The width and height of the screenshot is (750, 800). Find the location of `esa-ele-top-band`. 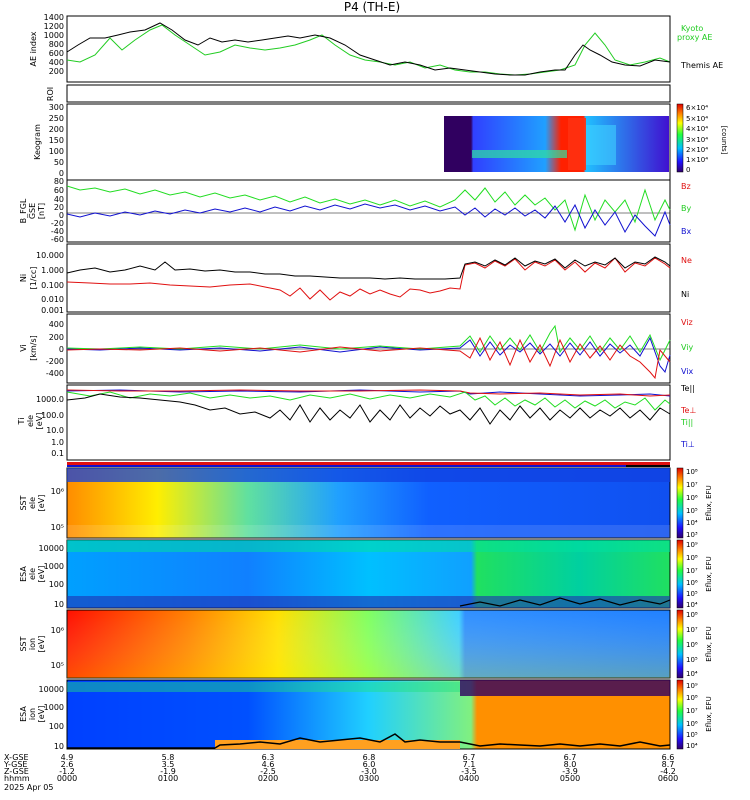

esa-ele-top-band is located at coordinates (368, 546).